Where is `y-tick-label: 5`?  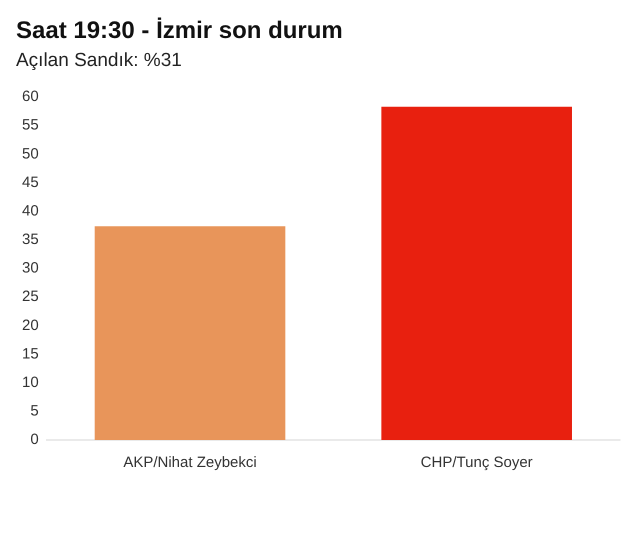 y-tick-label: 5 is located at coordinates (34, 411).